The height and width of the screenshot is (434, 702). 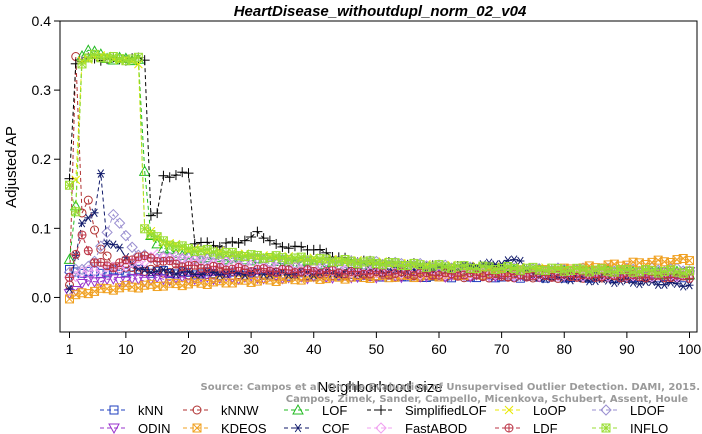 What do you see at coordinates (42, 90) in the screenshot?
I see `y-tick-label: 0.3` at bounding box center [42, 90].